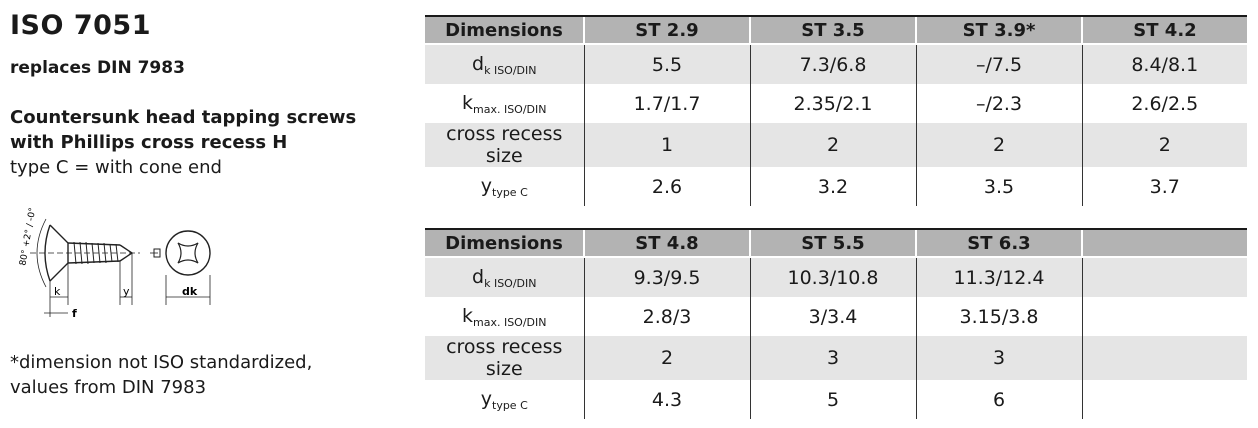 This screenshot has height=428, width=1258. I want to click on table-cell: 8.4/8.1, so click(1164, 64).